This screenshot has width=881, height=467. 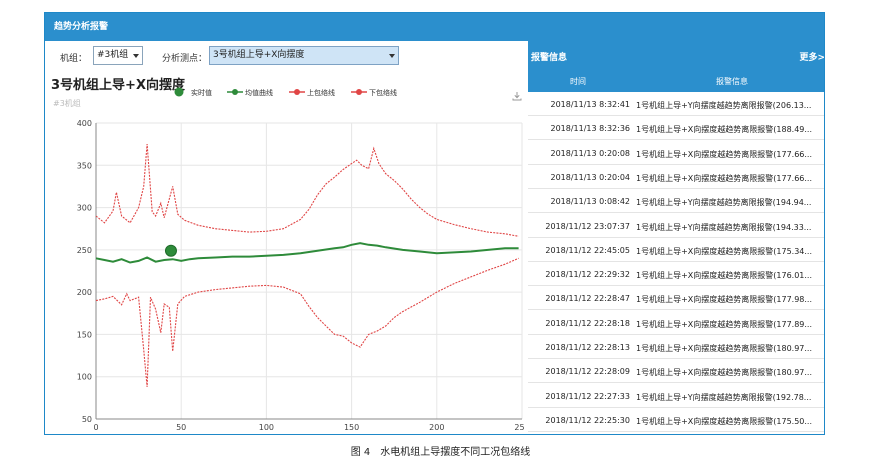 What do you see at coordinates (436, 427) in the screenshot?
I see `x-tick-label: 200` at bounding box center [436, 427].